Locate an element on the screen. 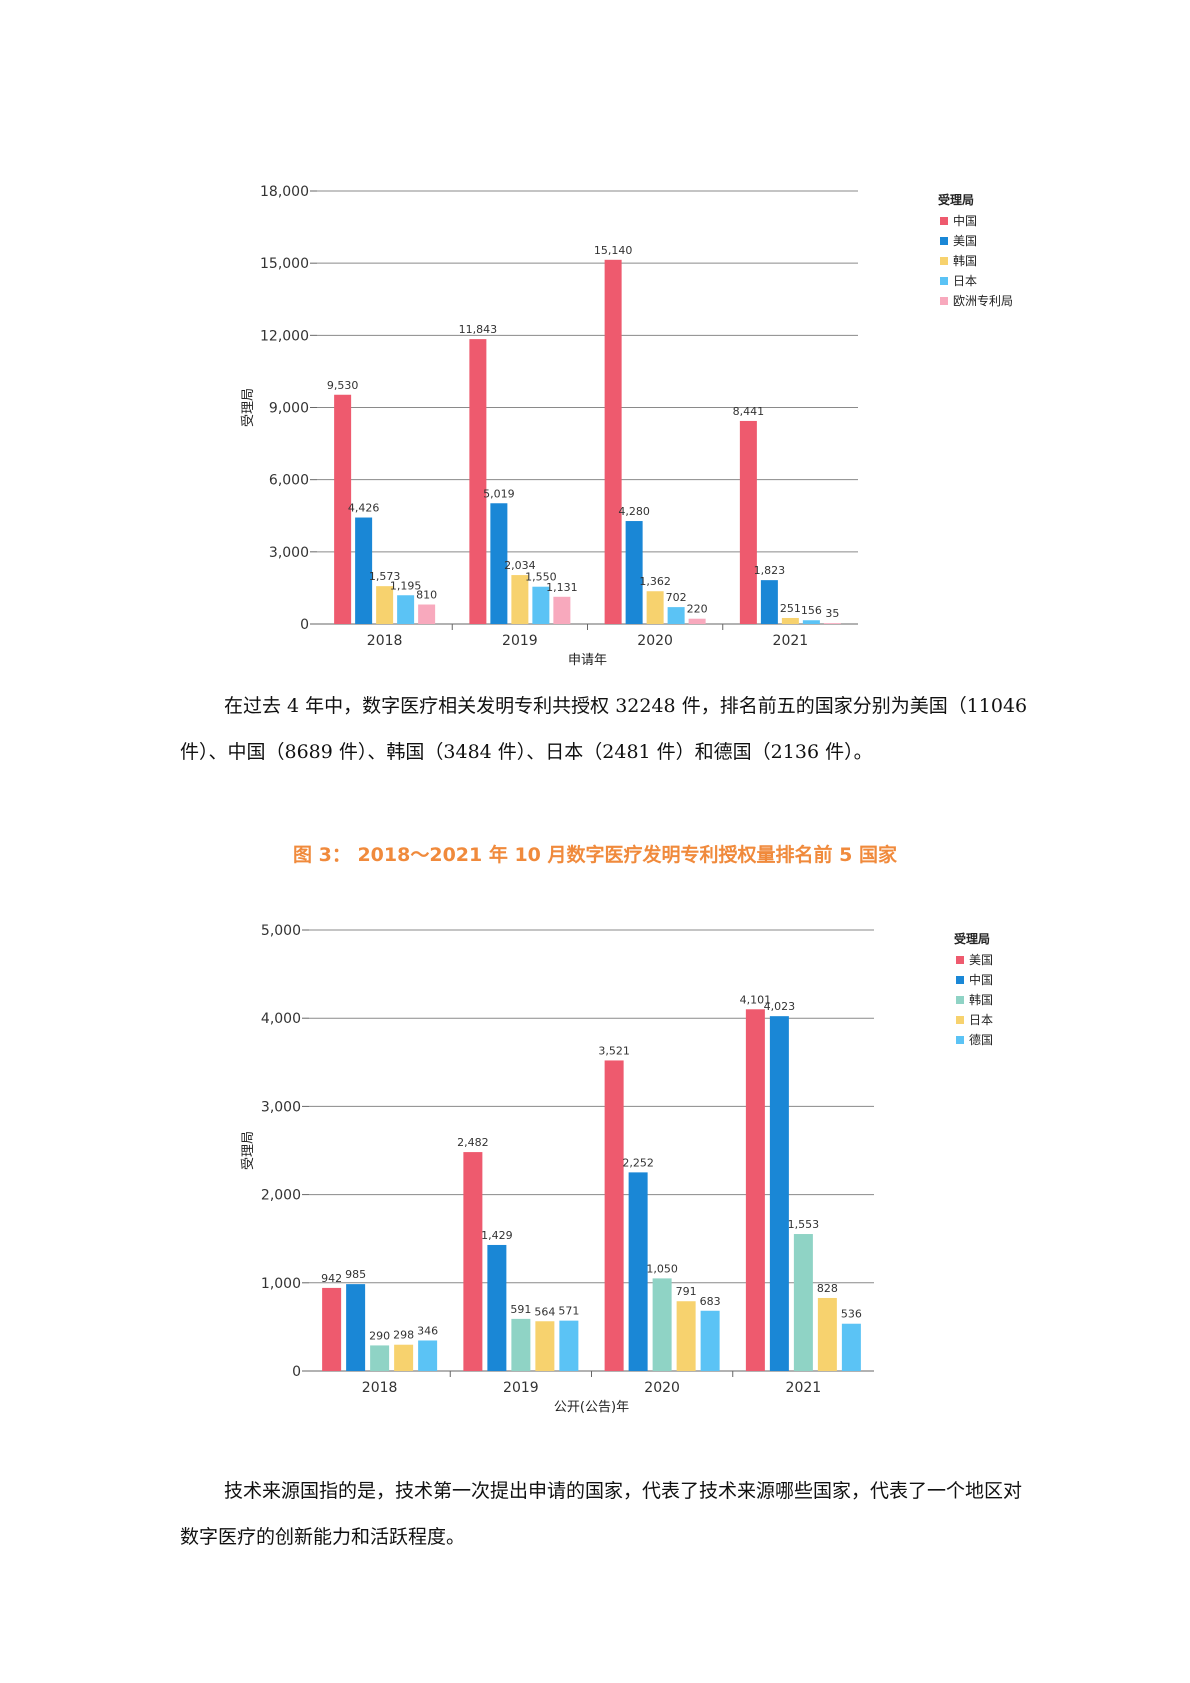 The image size is (1190, 1683). legend-entry-欧洲专利局: 欧洲专利局 is located at coordinates (983, 300).